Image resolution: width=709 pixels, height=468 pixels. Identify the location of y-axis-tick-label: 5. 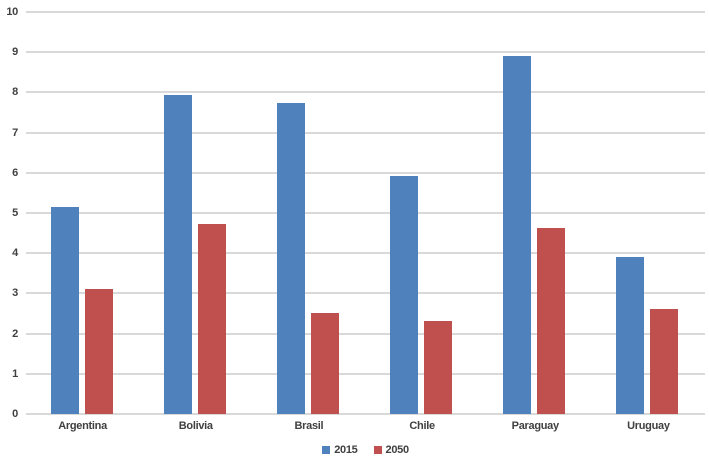
(15, 213).